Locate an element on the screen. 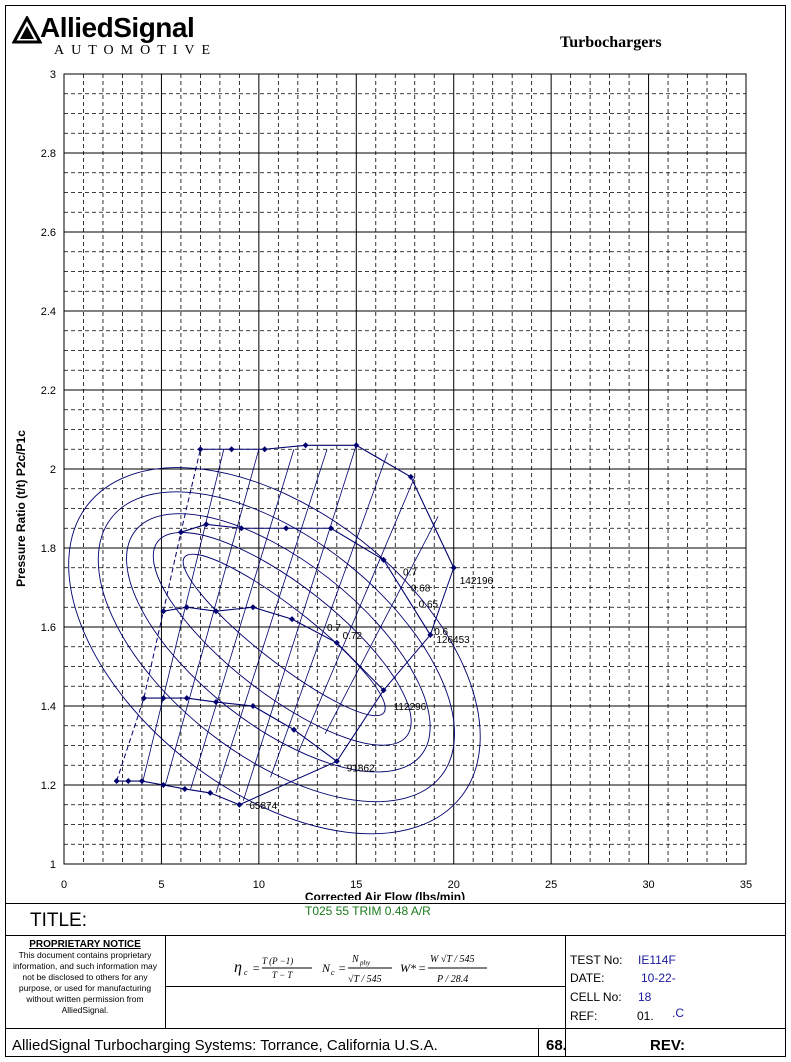  notice-title: PROPRIETARY NOTICE is located at coordinates (85, 944).